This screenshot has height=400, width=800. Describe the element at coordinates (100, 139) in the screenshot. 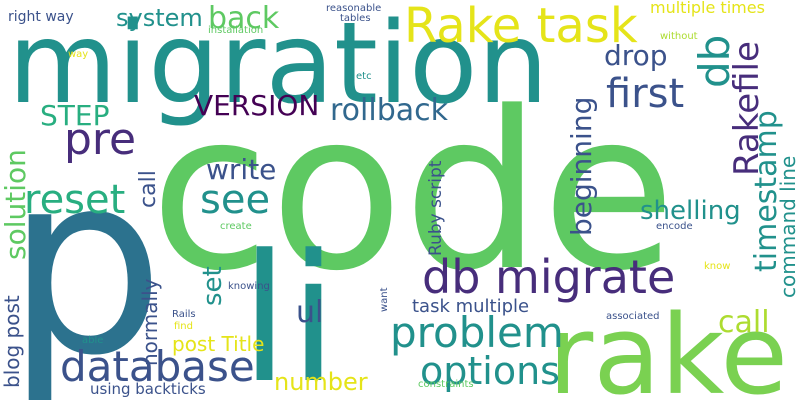

I see `word-pre: pre` at that location.